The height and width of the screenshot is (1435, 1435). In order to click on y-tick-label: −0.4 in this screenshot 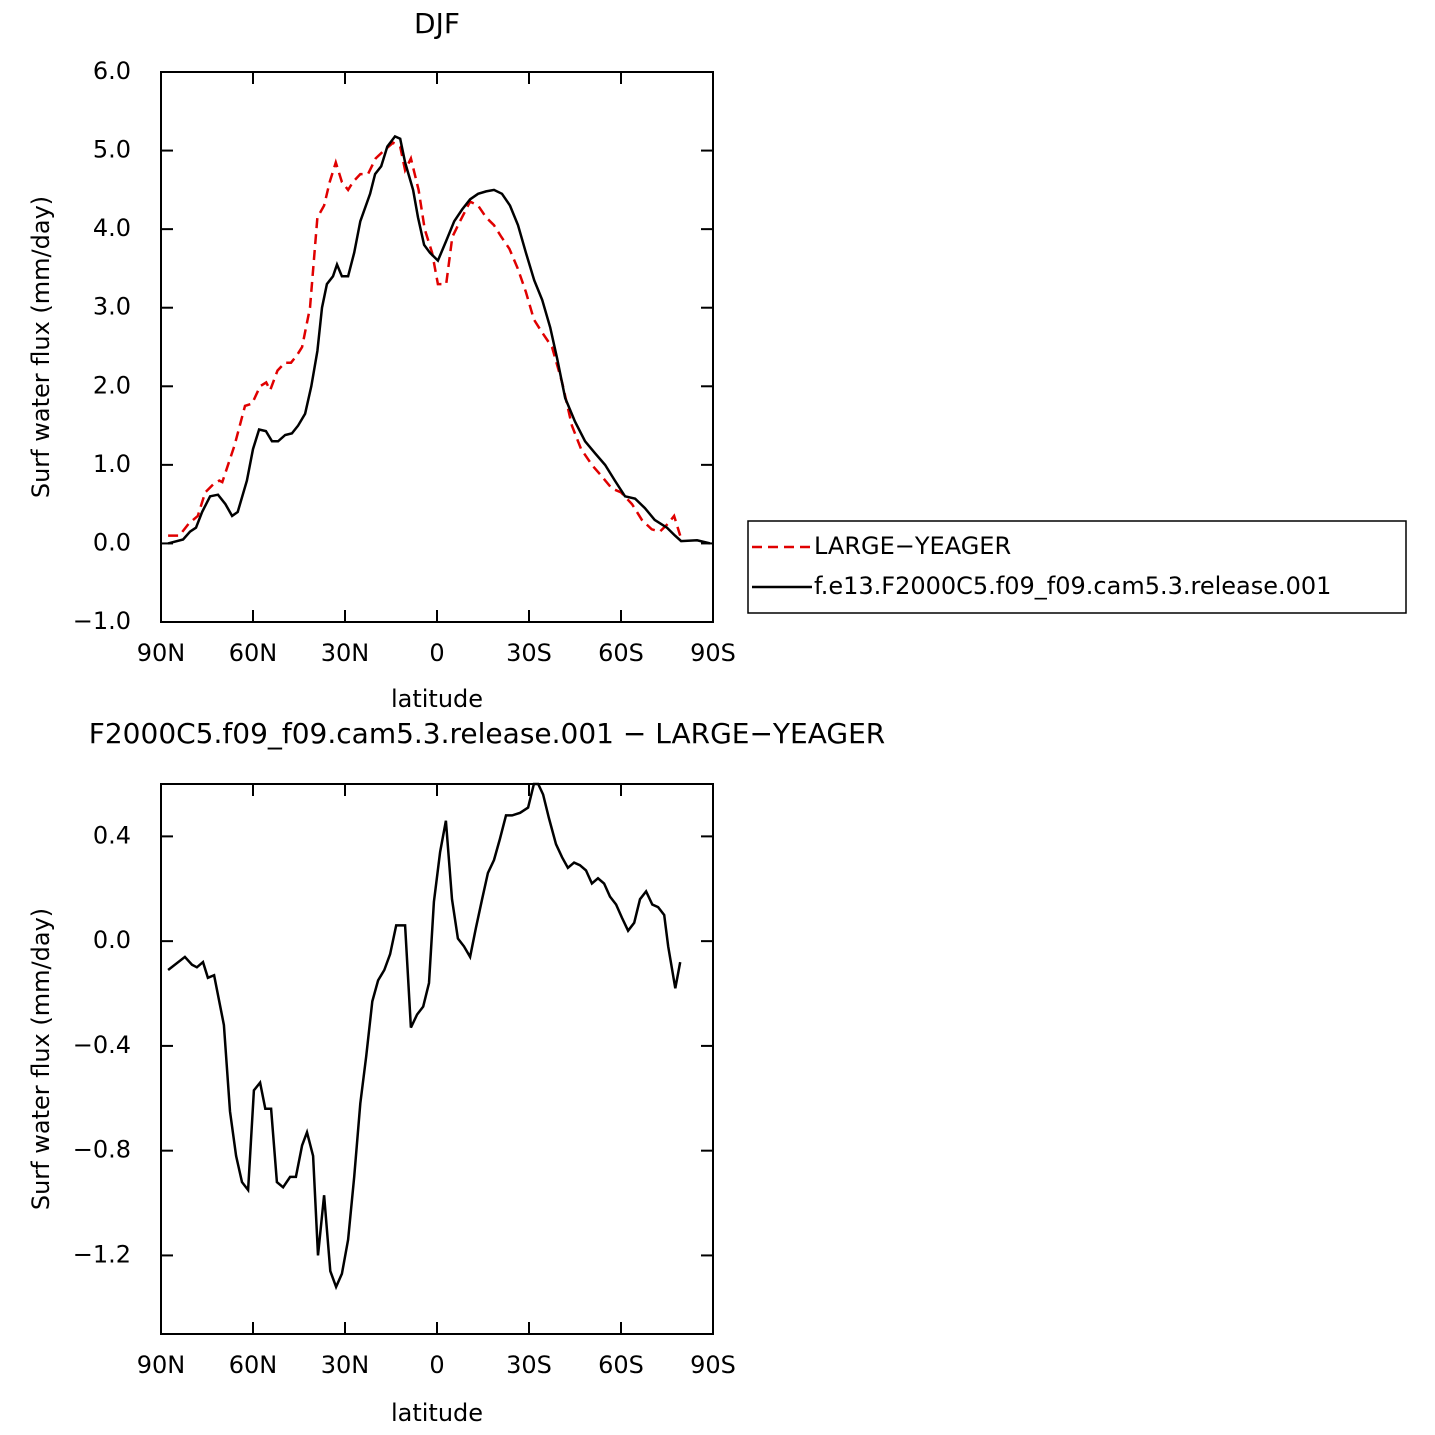, I will do `click(102, 1045)`.